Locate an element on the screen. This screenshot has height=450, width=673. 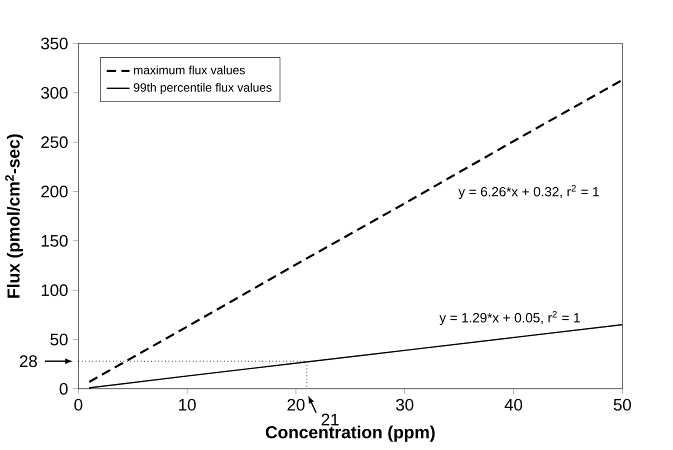
y-tick-label: 300 is located at coordinates (54, 92).